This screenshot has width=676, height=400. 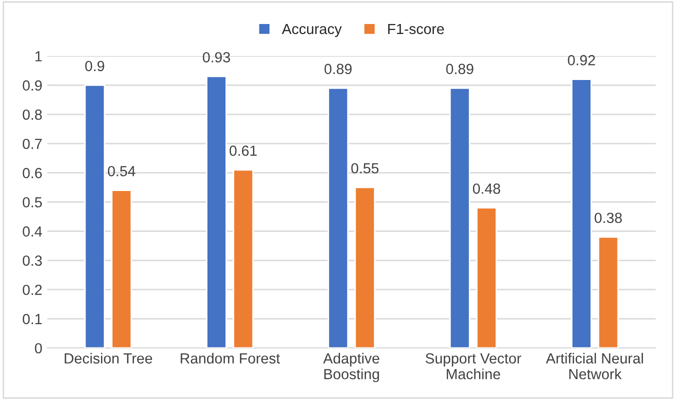 What do you see at coordinates (230, 358) in the screenshot?
I see `x-tick-label: Random Forest` at bounding box center [230, 358].